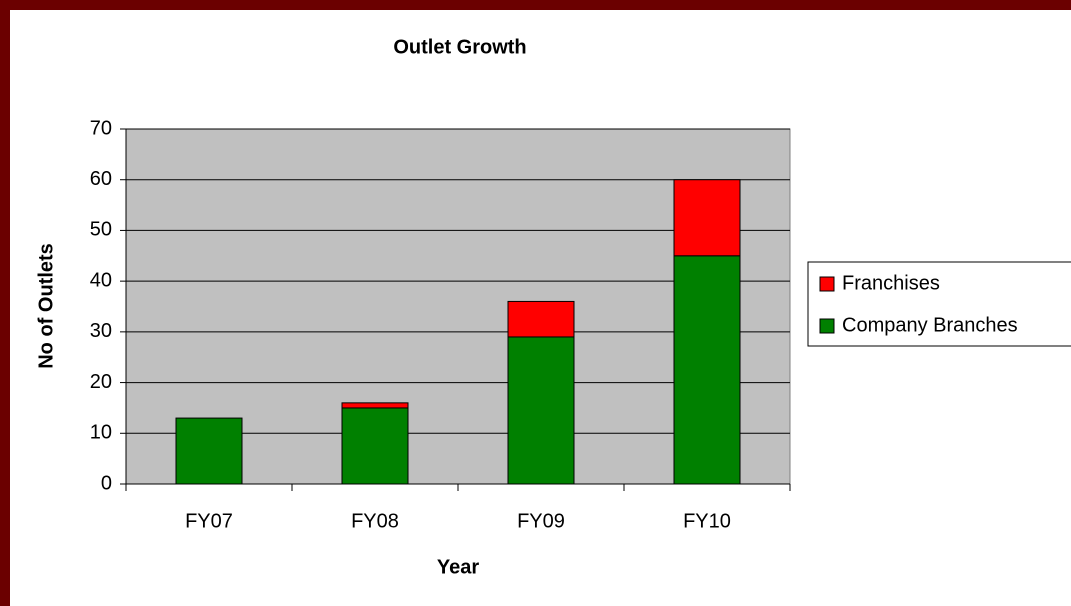  Describe the element at coordinates (209, 521) in the screenshot. I see `x-tick-label: FY07` at that location.